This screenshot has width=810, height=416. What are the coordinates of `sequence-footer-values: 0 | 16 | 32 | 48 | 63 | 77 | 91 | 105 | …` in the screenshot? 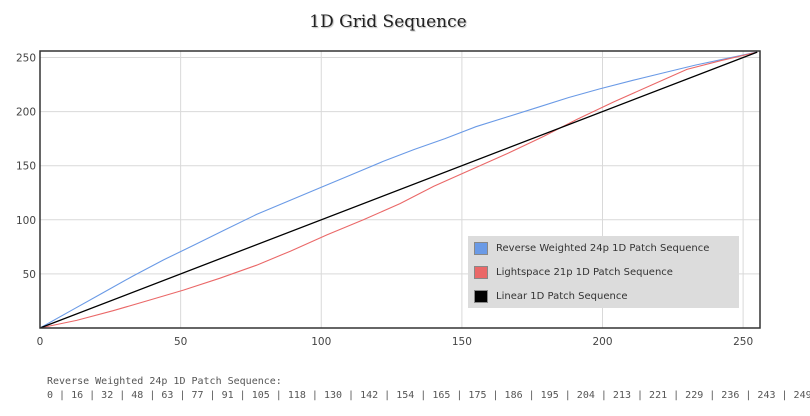 It's located at (428, 395).